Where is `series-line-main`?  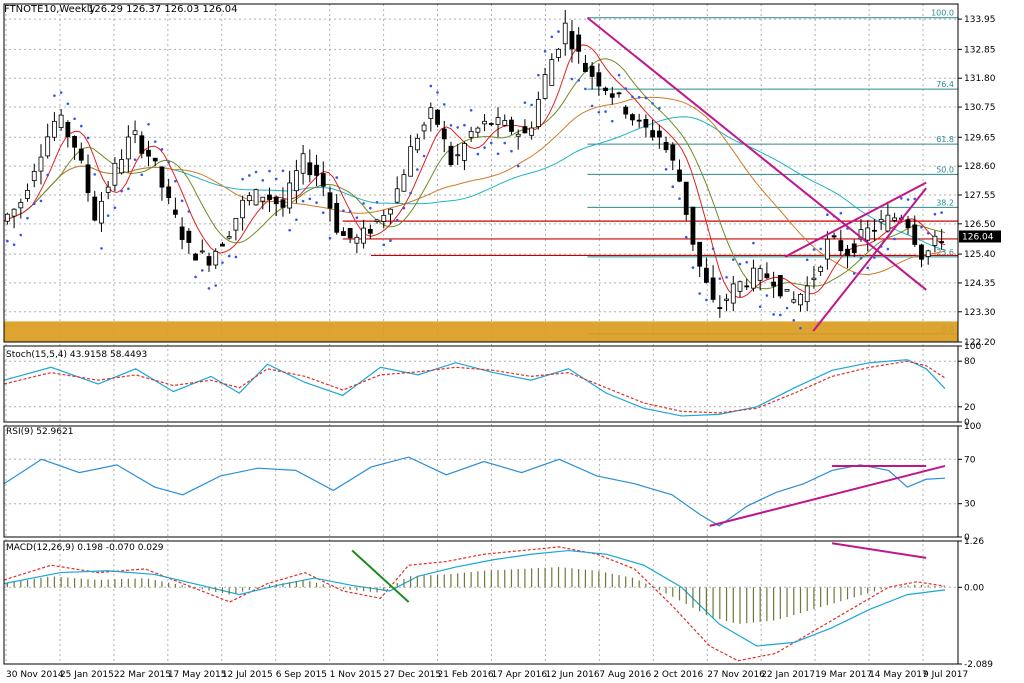
series-line-main is located at coordinates (474, 388).